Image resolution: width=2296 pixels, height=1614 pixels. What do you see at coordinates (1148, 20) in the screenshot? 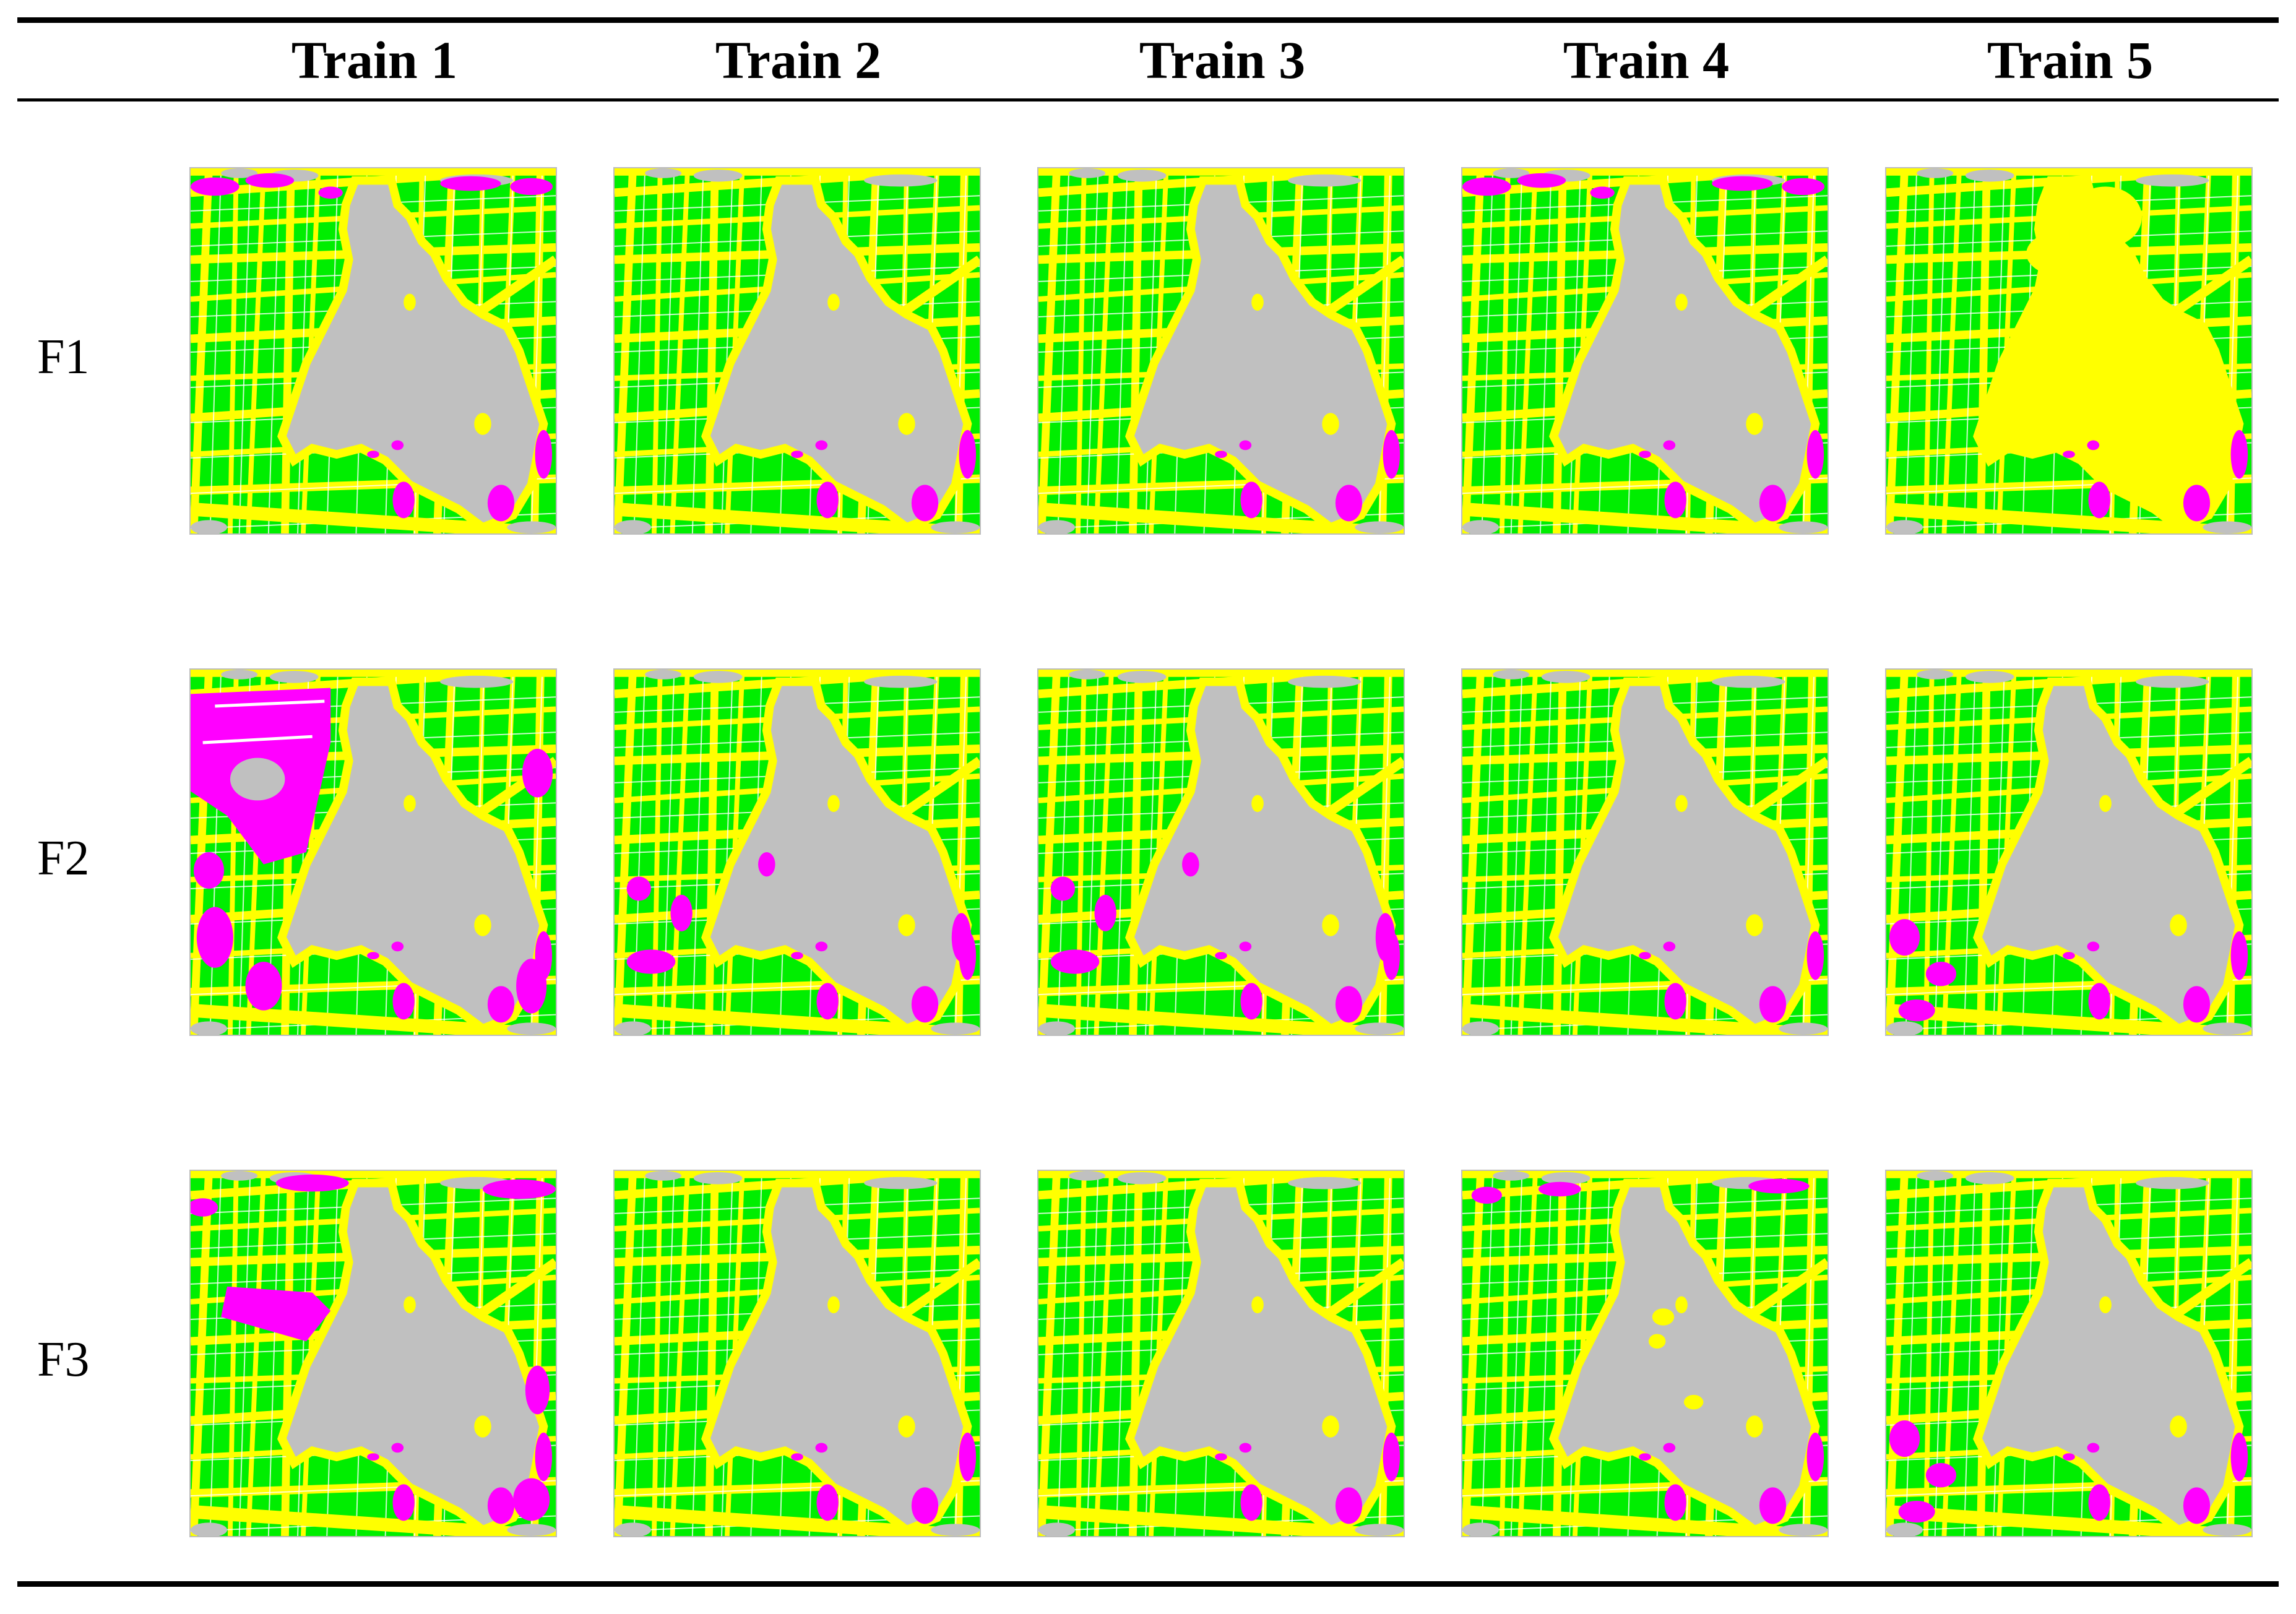
I see `table-top-rule` at bounding box center [1148, 20].